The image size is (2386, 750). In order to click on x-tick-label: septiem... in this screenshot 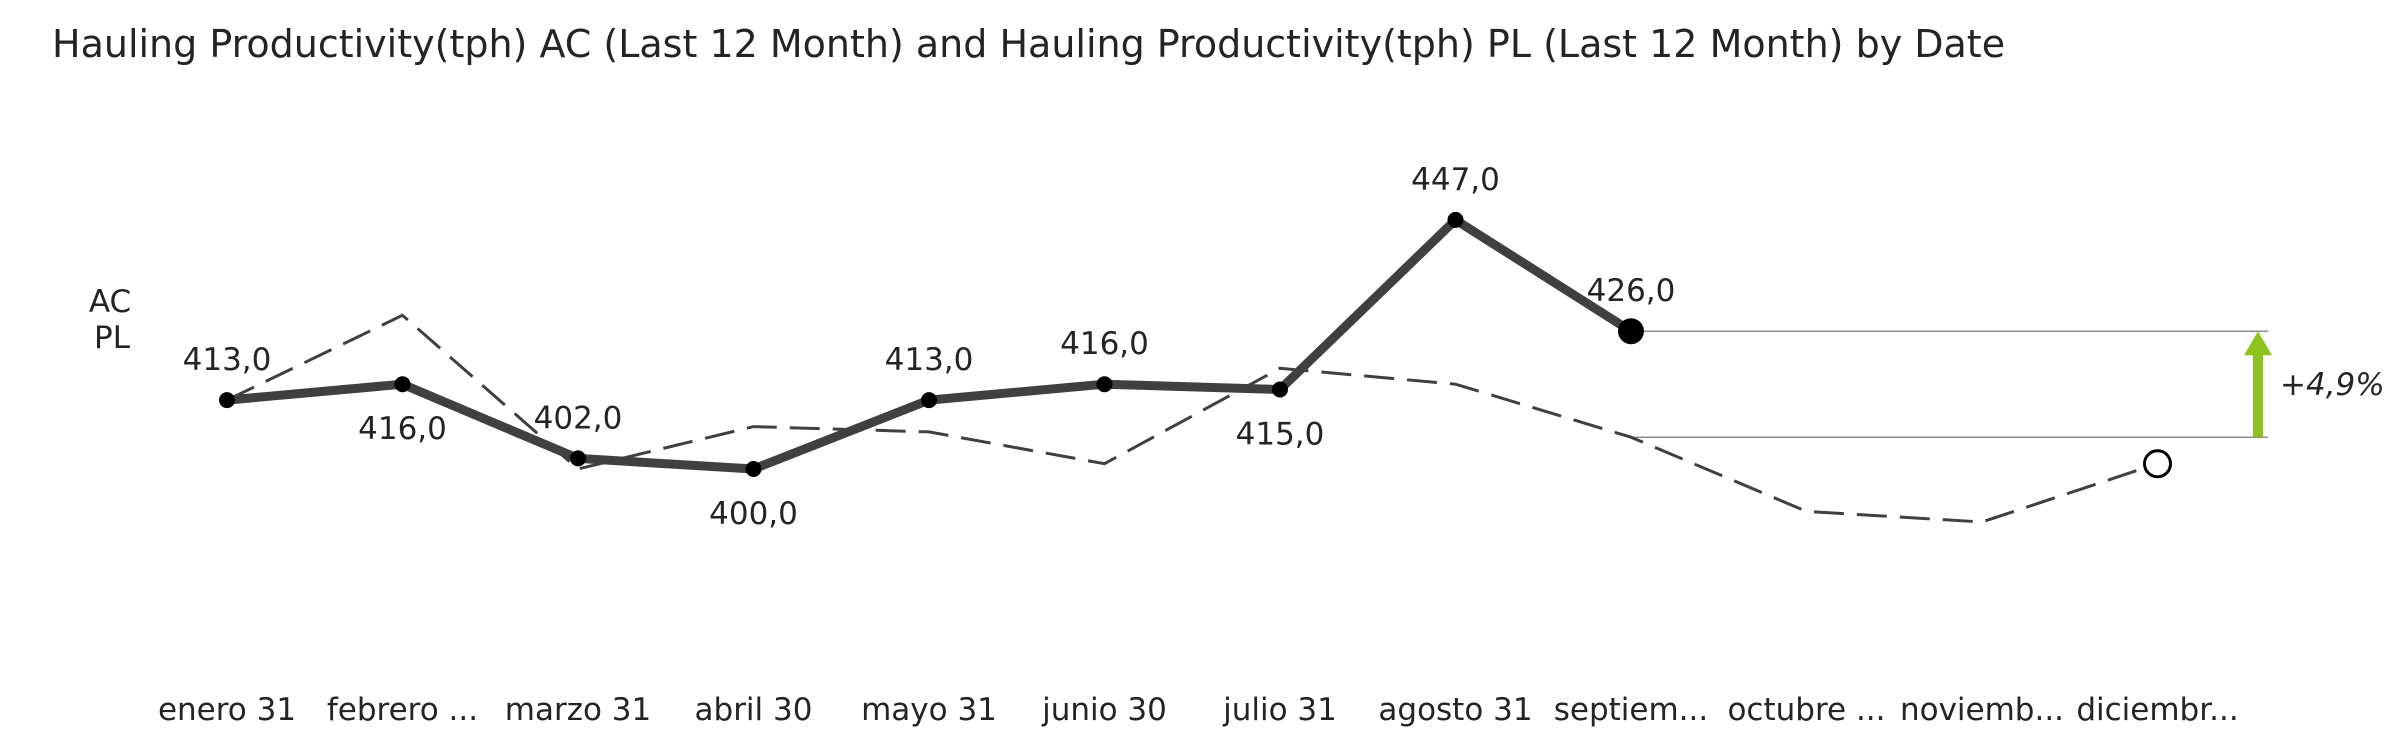, I will do `click(1631, 710)`.